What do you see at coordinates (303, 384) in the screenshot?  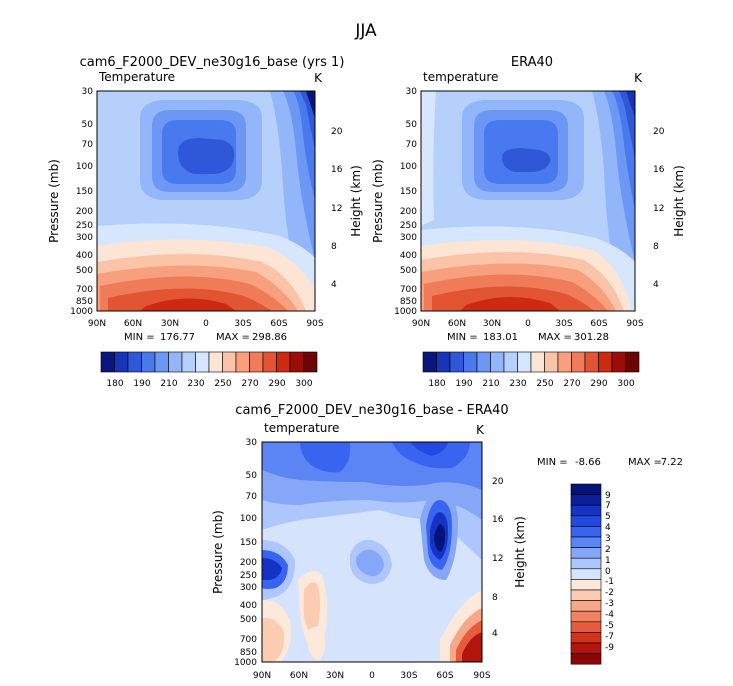 I see `colorbar-label: 300` at bounding box center [303, 384].